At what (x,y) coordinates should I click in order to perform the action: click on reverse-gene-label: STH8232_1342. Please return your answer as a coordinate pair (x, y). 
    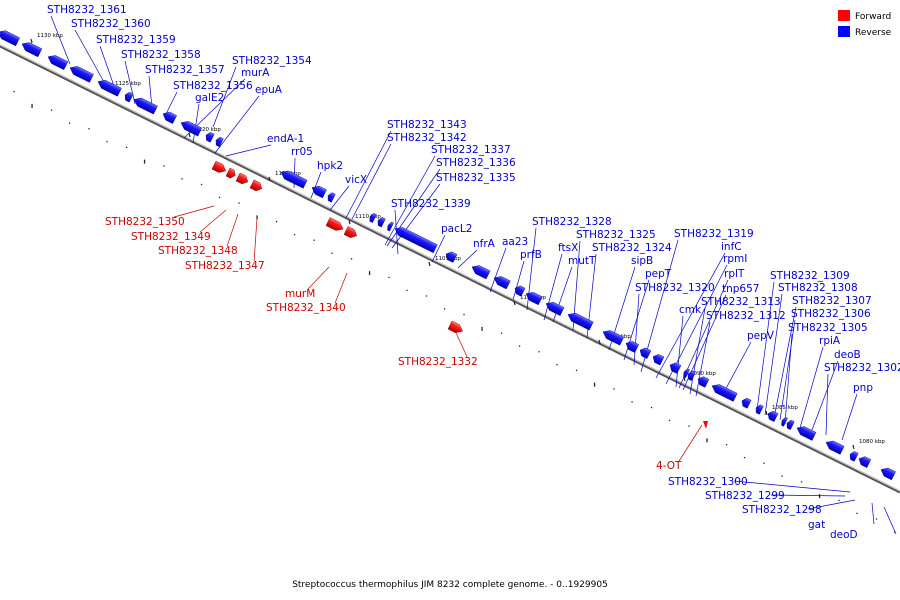
    Looking at the image, I should click on (427, 138).